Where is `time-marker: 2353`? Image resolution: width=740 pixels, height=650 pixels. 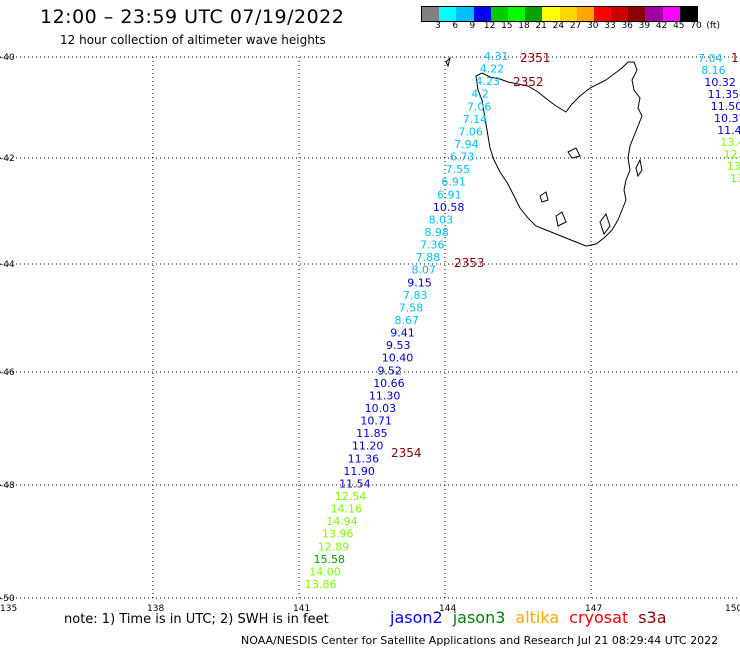
time-marker: 2353 is located at coordinates (469, 263).